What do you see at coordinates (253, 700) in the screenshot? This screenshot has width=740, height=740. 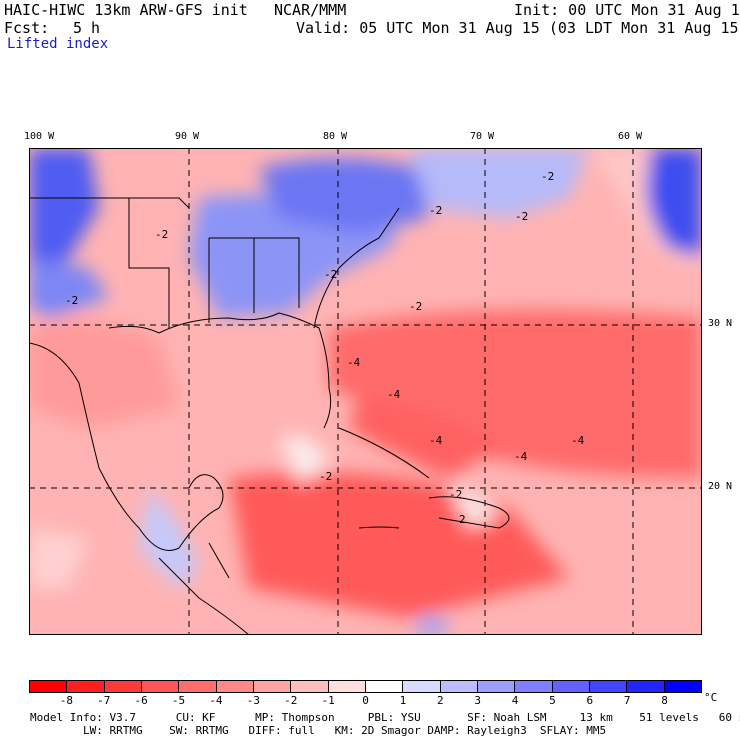 I see `colorbar-tick-label: -3` at bounding box center [253, 700].